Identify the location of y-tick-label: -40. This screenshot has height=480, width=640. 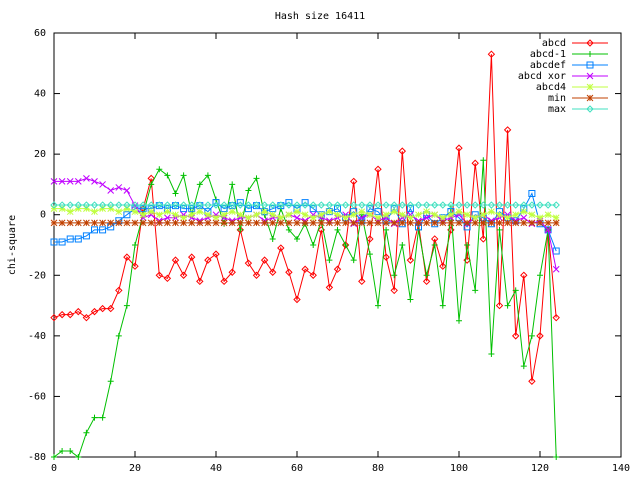
(37, 336).